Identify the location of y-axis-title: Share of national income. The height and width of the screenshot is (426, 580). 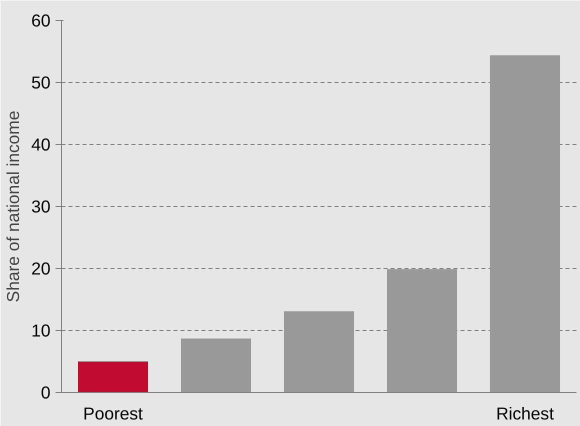
(13, 206).